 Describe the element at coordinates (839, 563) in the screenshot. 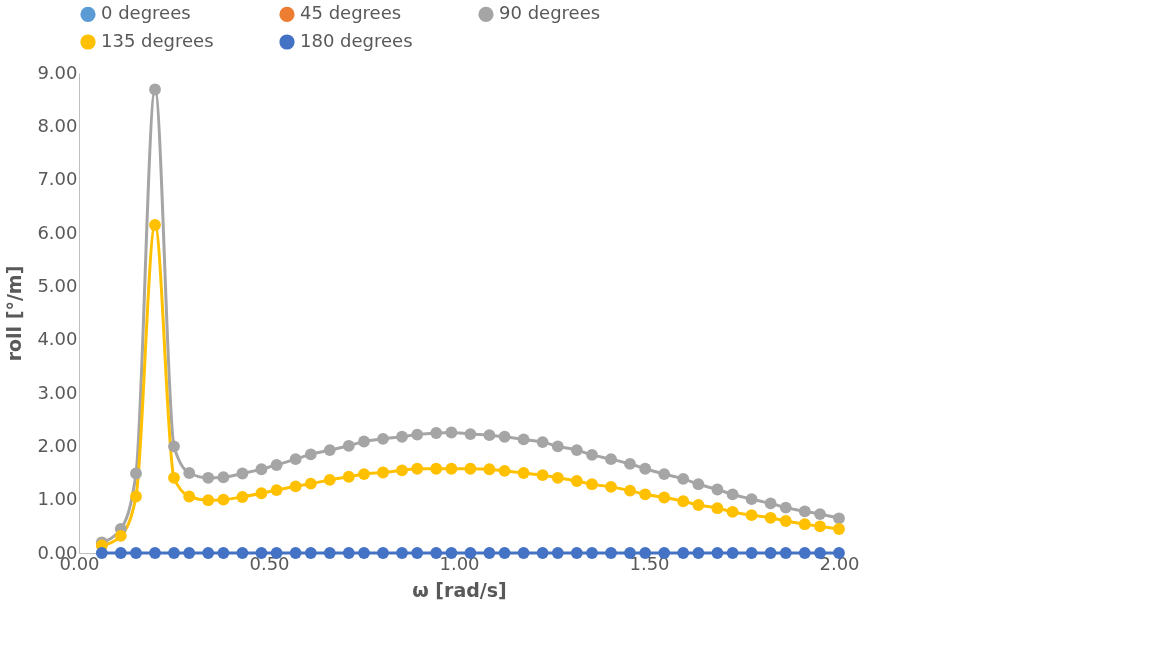

I see `x-tick-label: 2.00` at that location.